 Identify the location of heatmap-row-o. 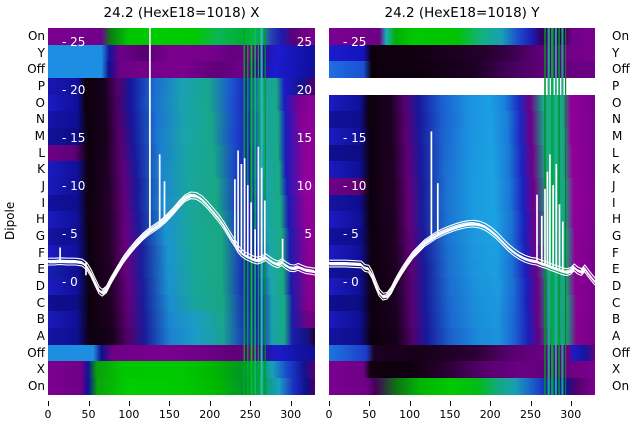
(462, 103).